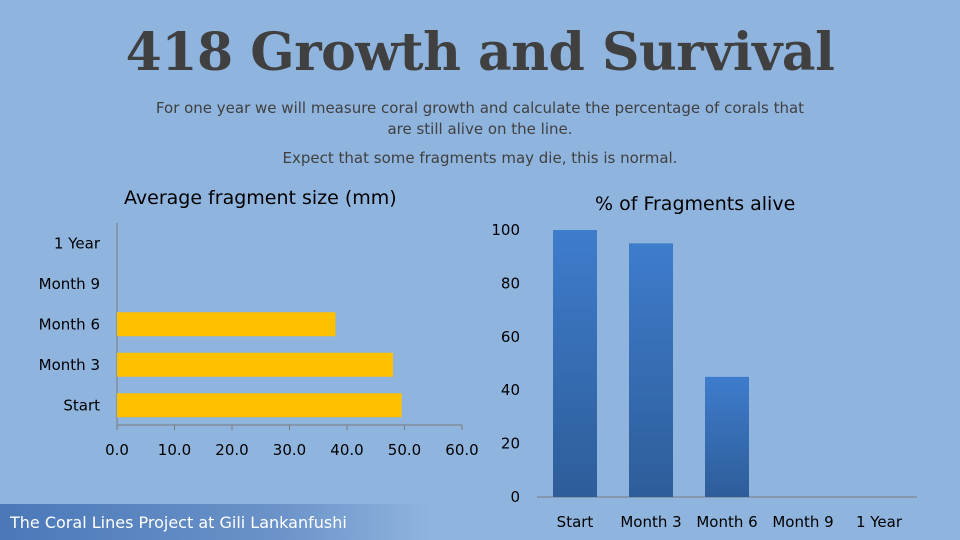 This screenshot has height=540, width=960. I want to click on x-category-label: Month 6, so click(726, 522).